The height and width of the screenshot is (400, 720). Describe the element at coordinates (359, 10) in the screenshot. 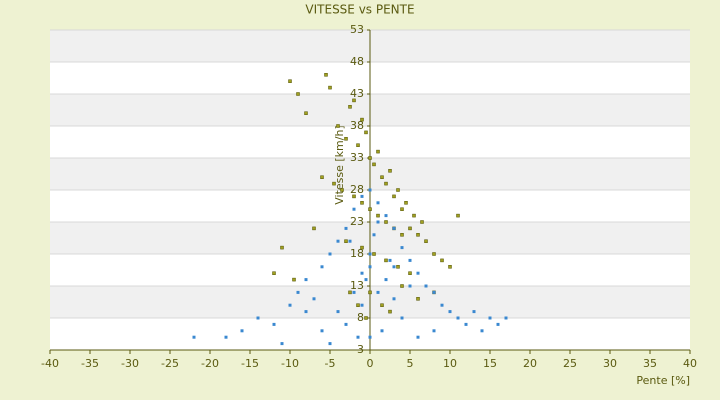

I see `chart-title: VITESSE vs PENTE` at that location.